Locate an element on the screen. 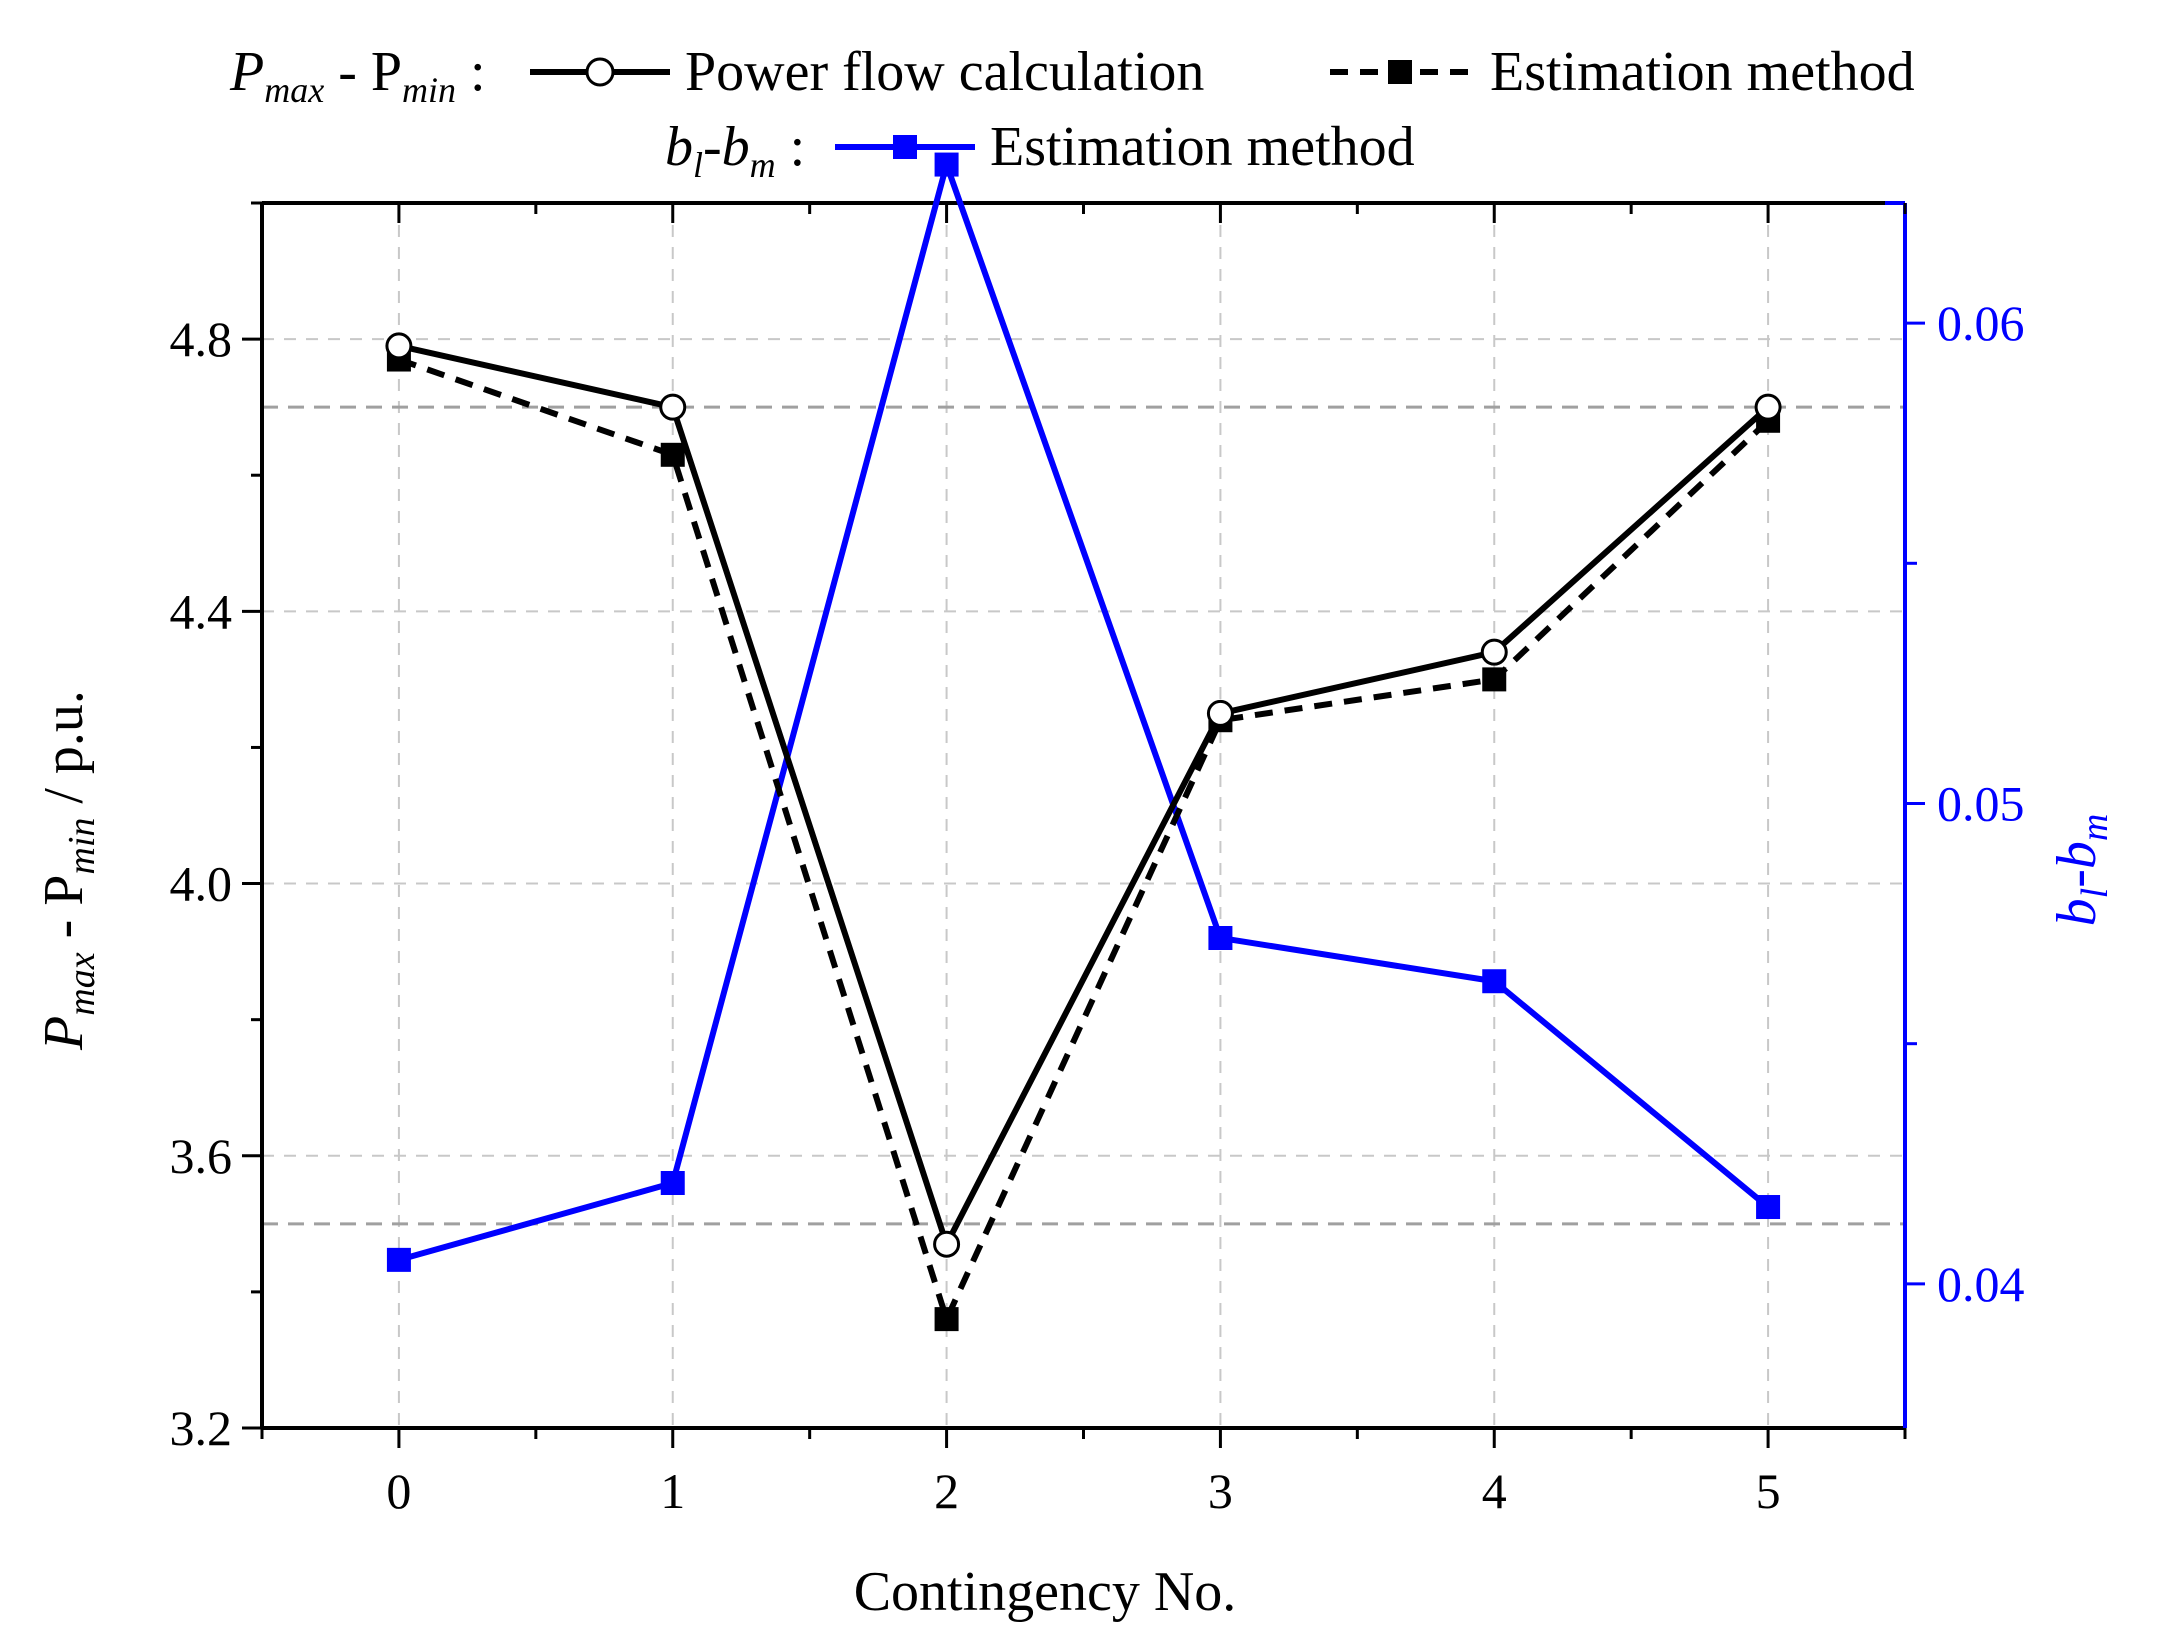 This screenshot has width=2175, height=1648. legend-marker-blue-square is located at coordinates (905, 147).